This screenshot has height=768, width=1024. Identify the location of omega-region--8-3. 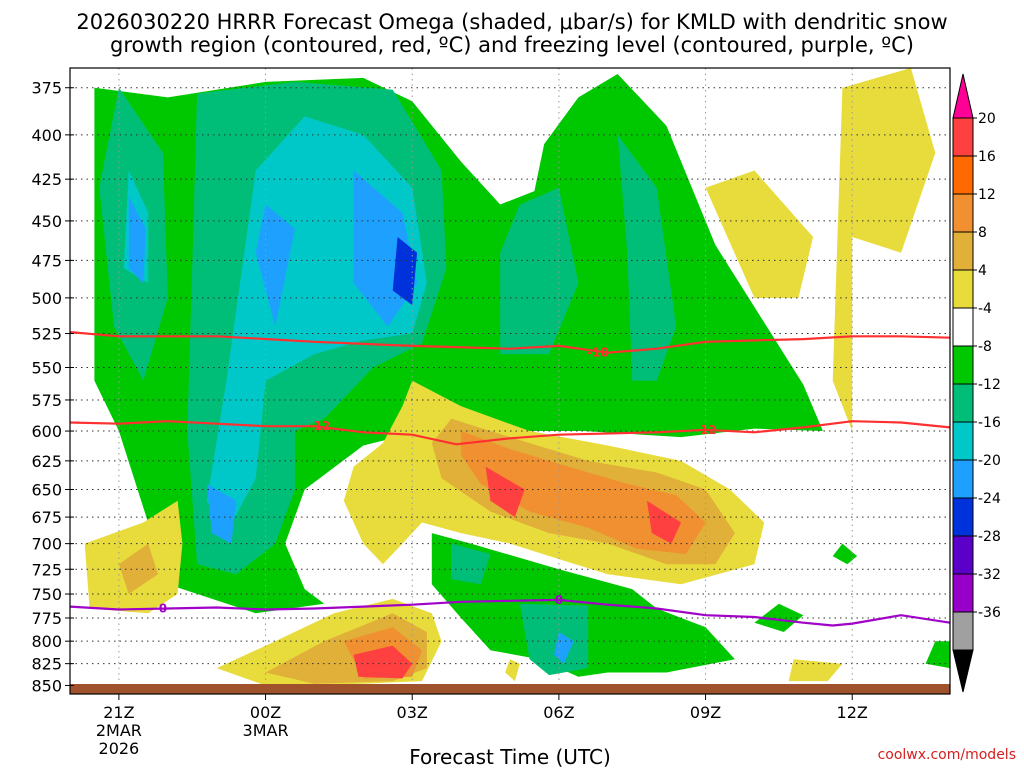
(779, 617).